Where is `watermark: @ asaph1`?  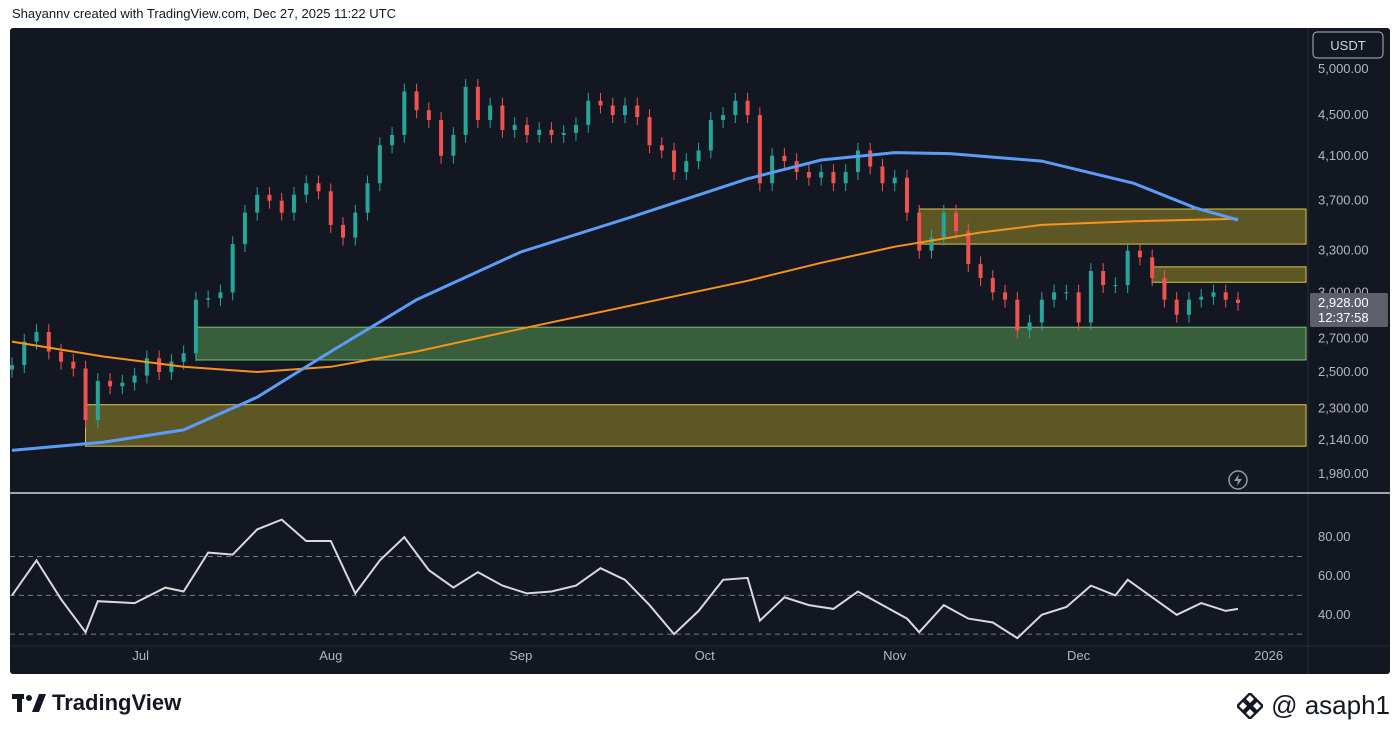
watermark: @ asaph1 is located at coordinates (1313, 705).